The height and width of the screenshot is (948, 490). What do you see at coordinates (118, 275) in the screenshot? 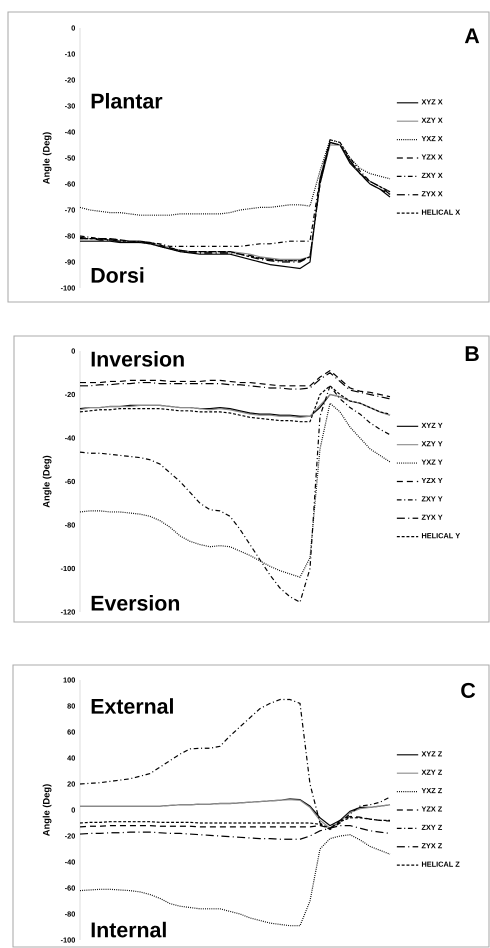
I see `annotation: Dorsi` at bounding box center [118, 275].